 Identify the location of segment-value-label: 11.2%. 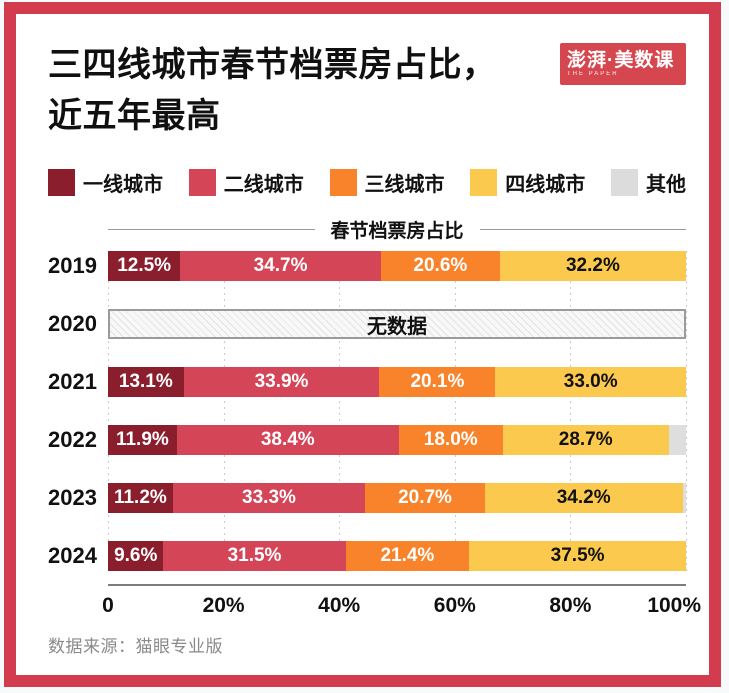
(140, 497).